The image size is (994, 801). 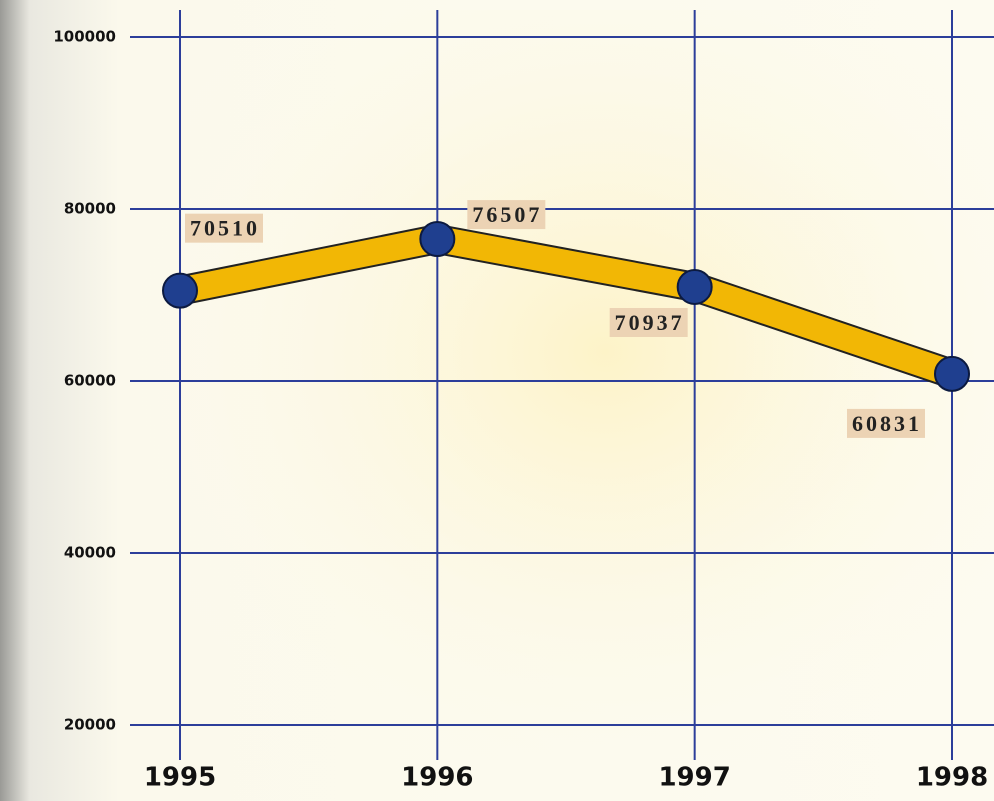 I want to click on y-tick-label: 20000, so click(x=90, y=725).